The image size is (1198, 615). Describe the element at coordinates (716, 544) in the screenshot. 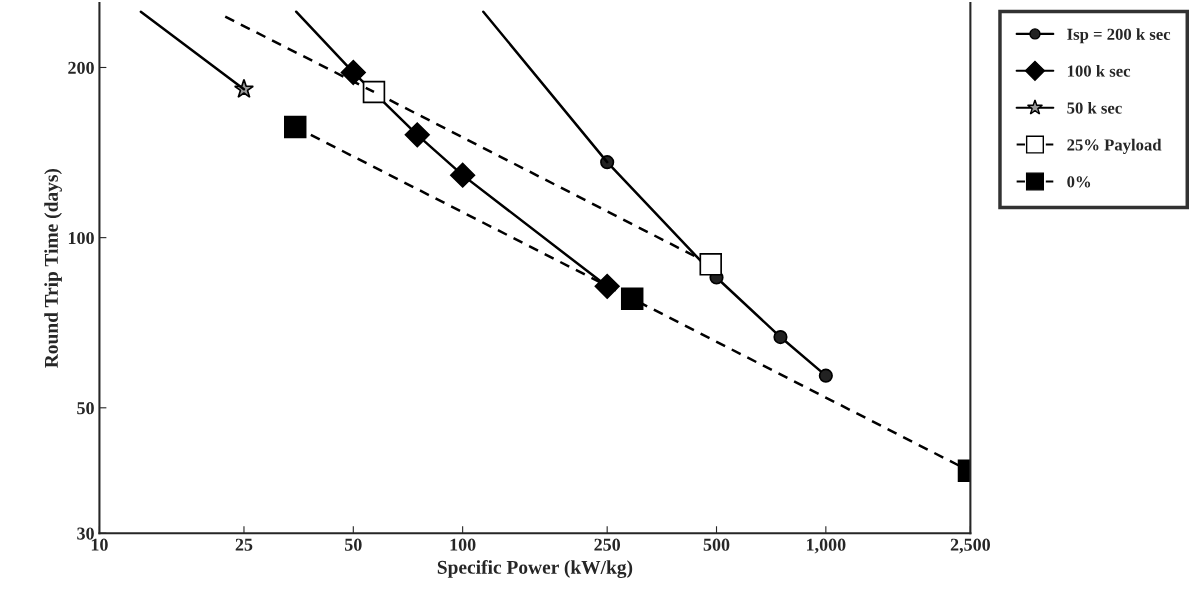

I see `x-tick-label: 500` at that location.